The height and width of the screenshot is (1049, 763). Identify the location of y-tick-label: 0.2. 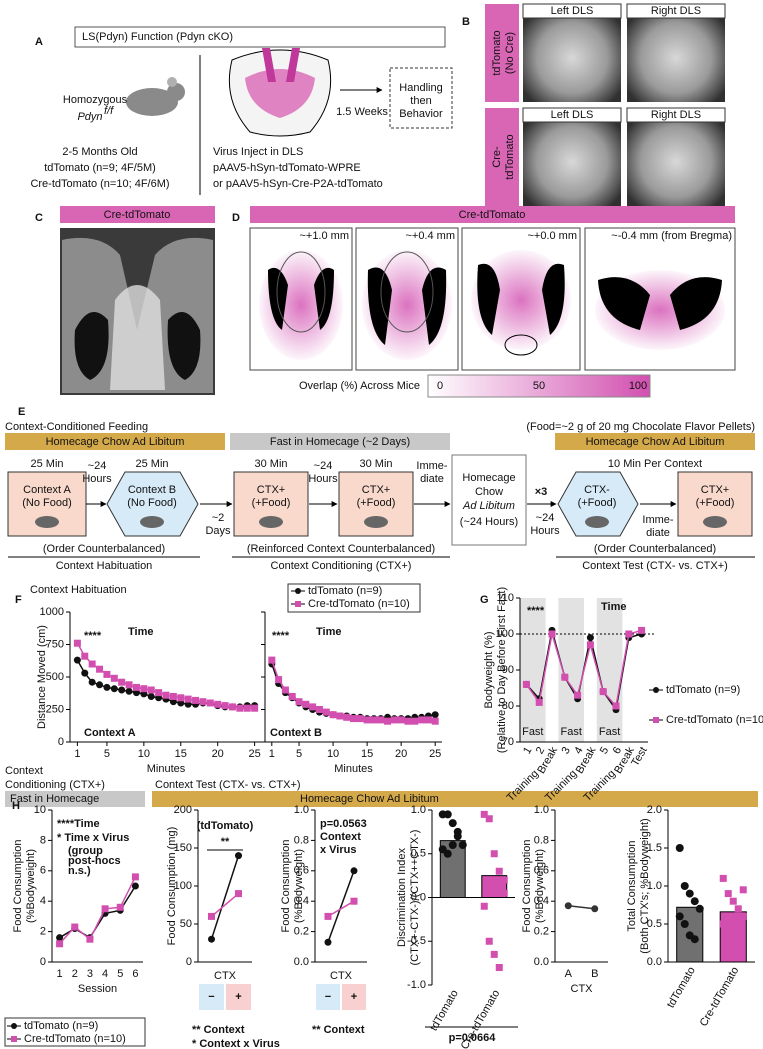
(541, 932).